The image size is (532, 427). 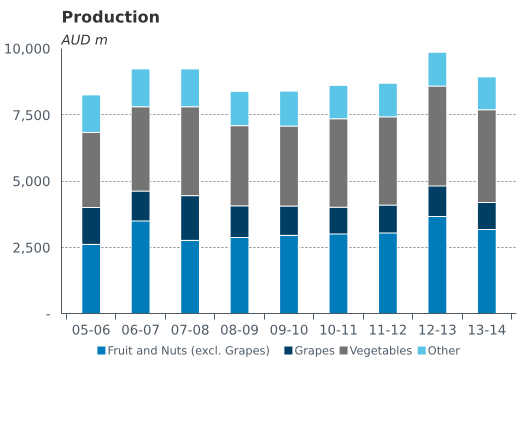 I want to click on x-tick-label: 06-07, so click(x=140, y=331).